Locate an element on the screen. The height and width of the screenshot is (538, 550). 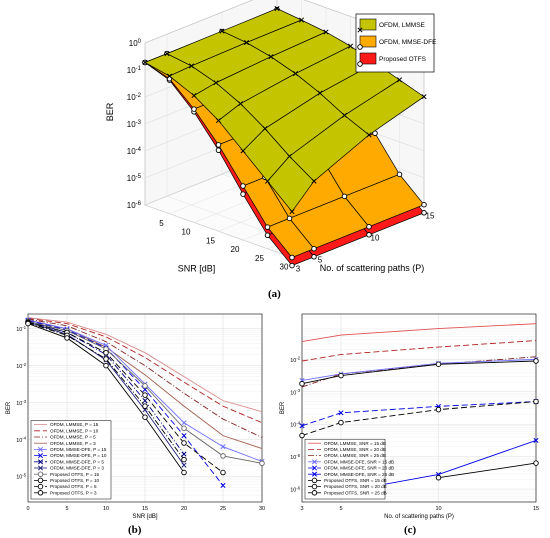
chart-a-legend-label: Proposed OTFS is located at coordinates (403, 59).